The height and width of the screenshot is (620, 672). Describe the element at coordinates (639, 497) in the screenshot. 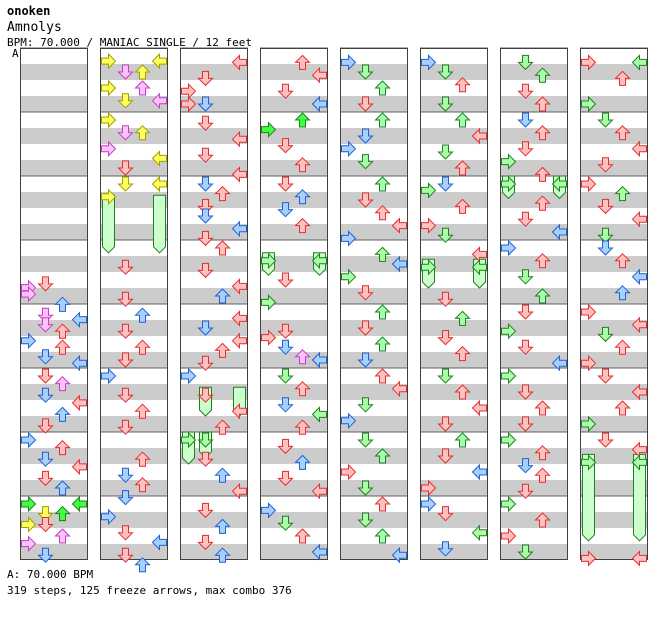

I see `freeze-arrow-body` at that location.